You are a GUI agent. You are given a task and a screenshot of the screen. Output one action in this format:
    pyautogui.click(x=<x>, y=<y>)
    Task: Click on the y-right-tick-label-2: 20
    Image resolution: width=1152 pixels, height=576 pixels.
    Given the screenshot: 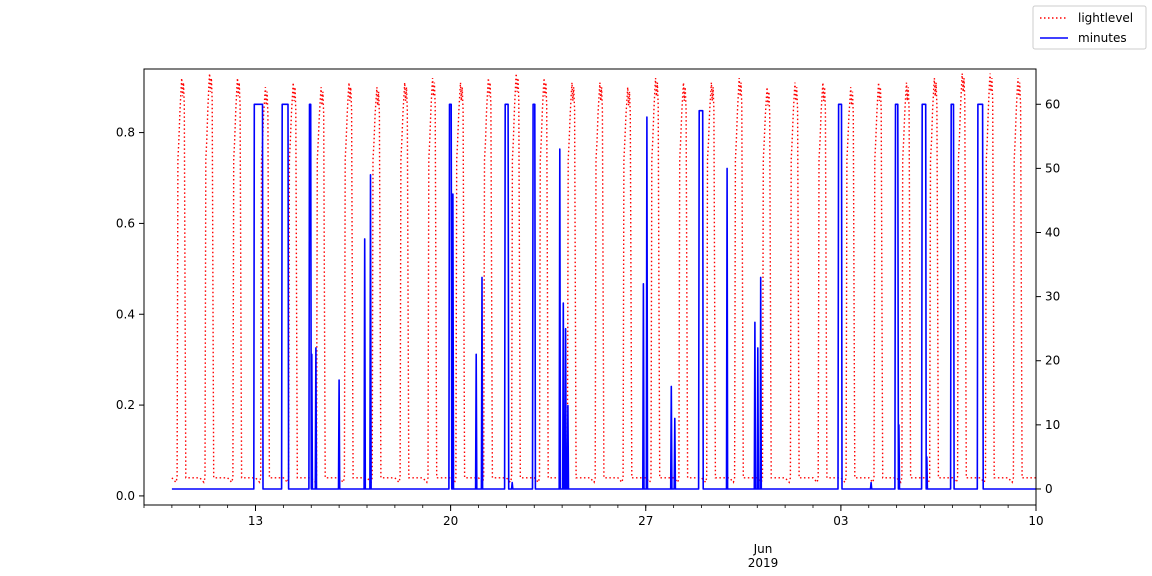 What is the action you would take?
    pyautogui.click(x=1052, y=361)
    